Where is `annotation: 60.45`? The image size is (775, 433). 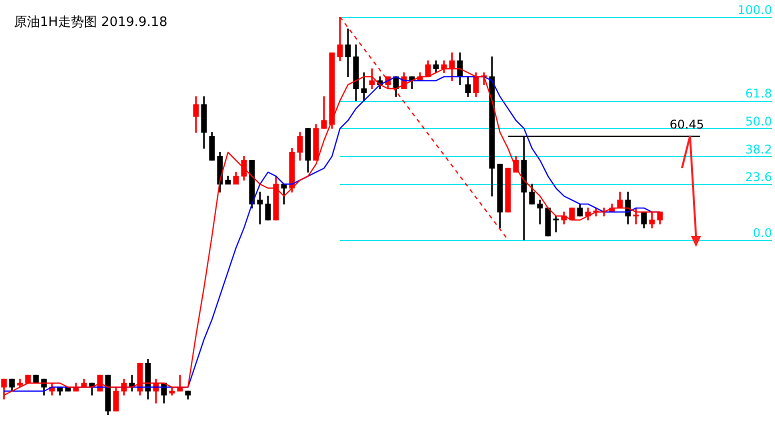 annotation: 60.45 is located at coordinates (687, 124).